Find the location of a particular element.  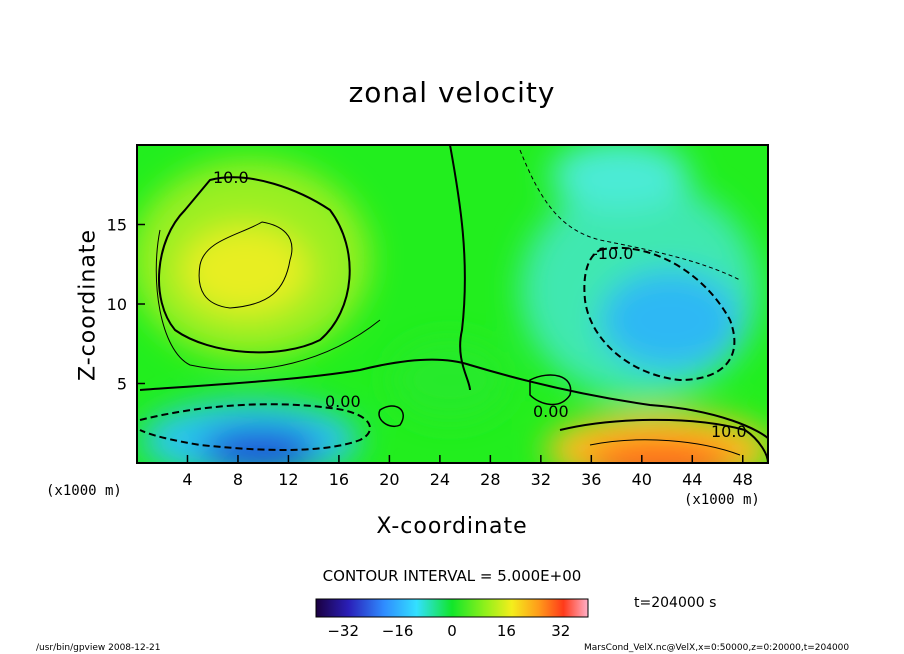

x-unit-label-left: (x1000 m) is located at coordinates (84, 491).